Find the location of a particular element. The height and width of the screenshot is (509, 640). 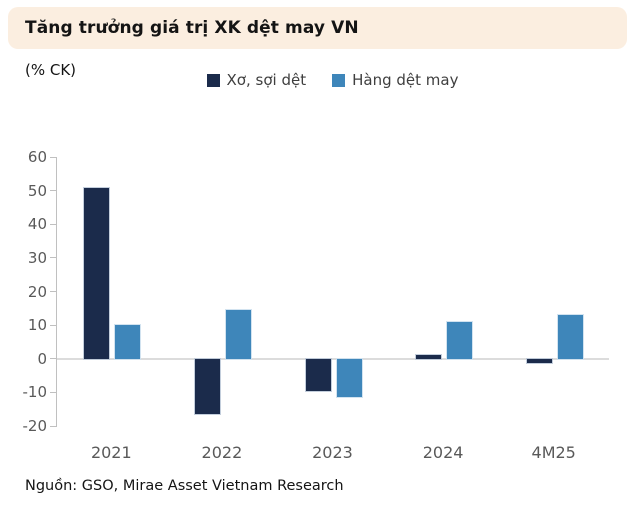

x-axis-label-2024: 2024 is located at coordinates (443, 452).